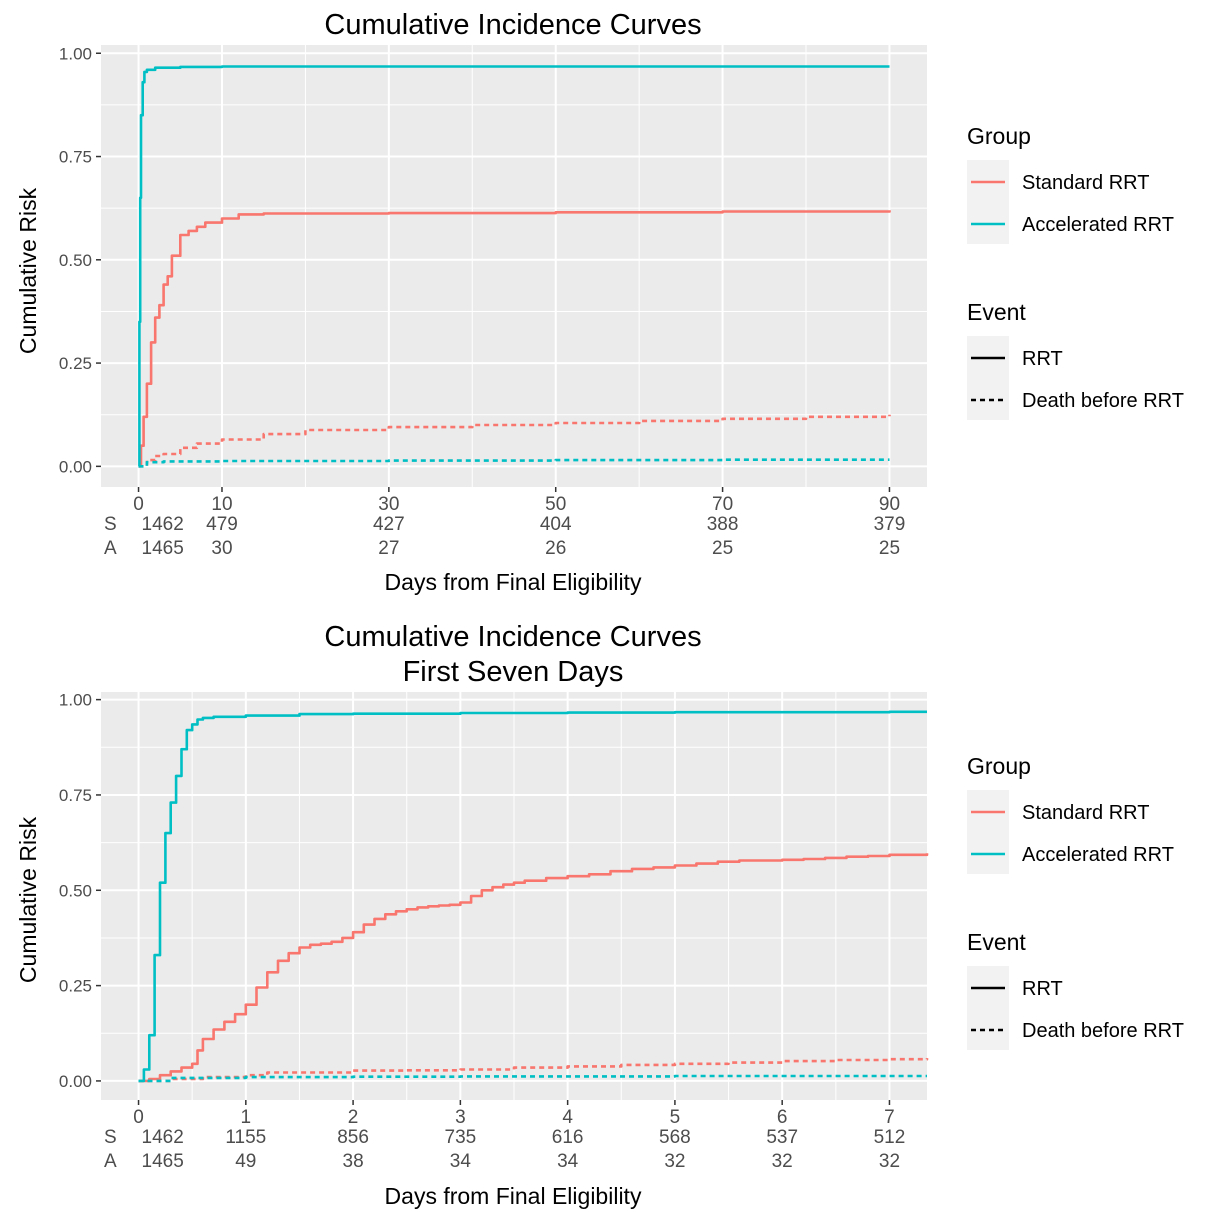 The image size is (1208, 1215). Describe the element at coordinates (353, 1137) in the screenshot. I see `risk-table-value: 856` at that location.